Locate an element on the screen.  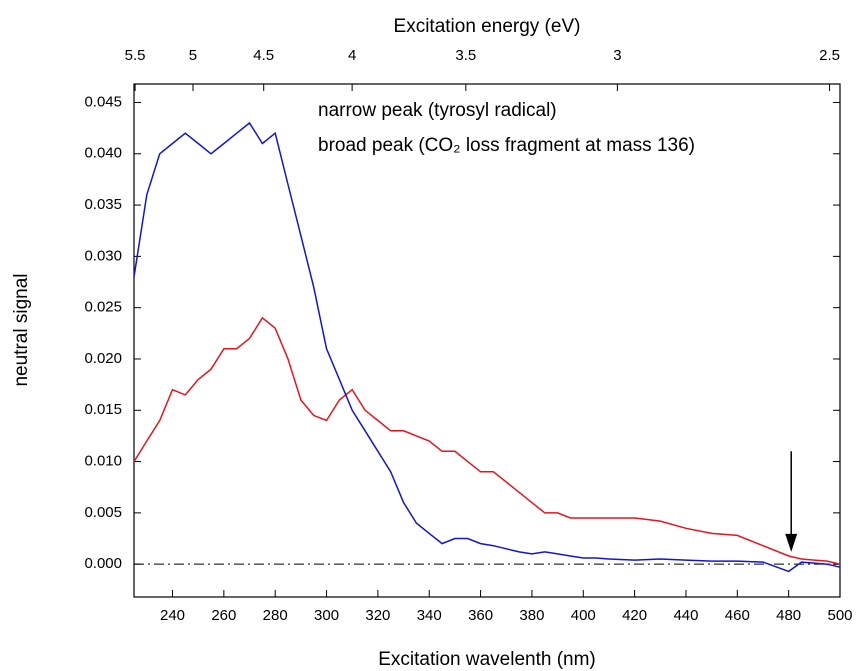
y-tick-label: 0.000 is located at coordinates (103, 563).